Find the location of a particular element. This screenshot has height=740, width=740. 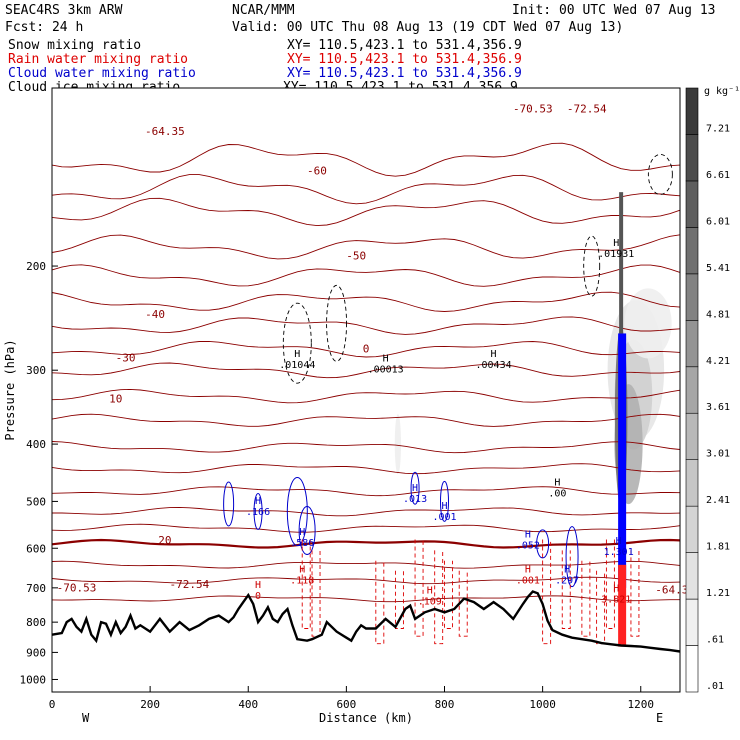

colorbar-level-label: 6.61 is located at coordinates (718, 175).